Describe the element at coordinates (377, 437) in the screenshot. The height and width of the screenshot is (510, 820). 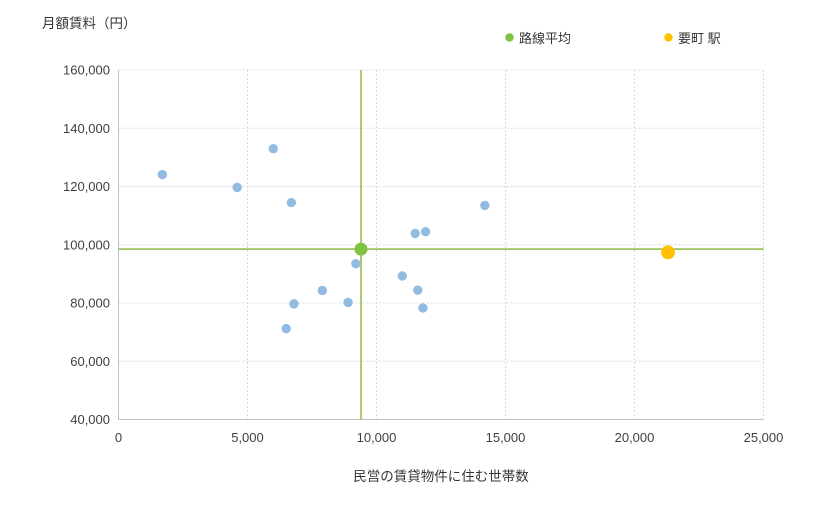
I see `x-tick-label: 10,000` at that location.